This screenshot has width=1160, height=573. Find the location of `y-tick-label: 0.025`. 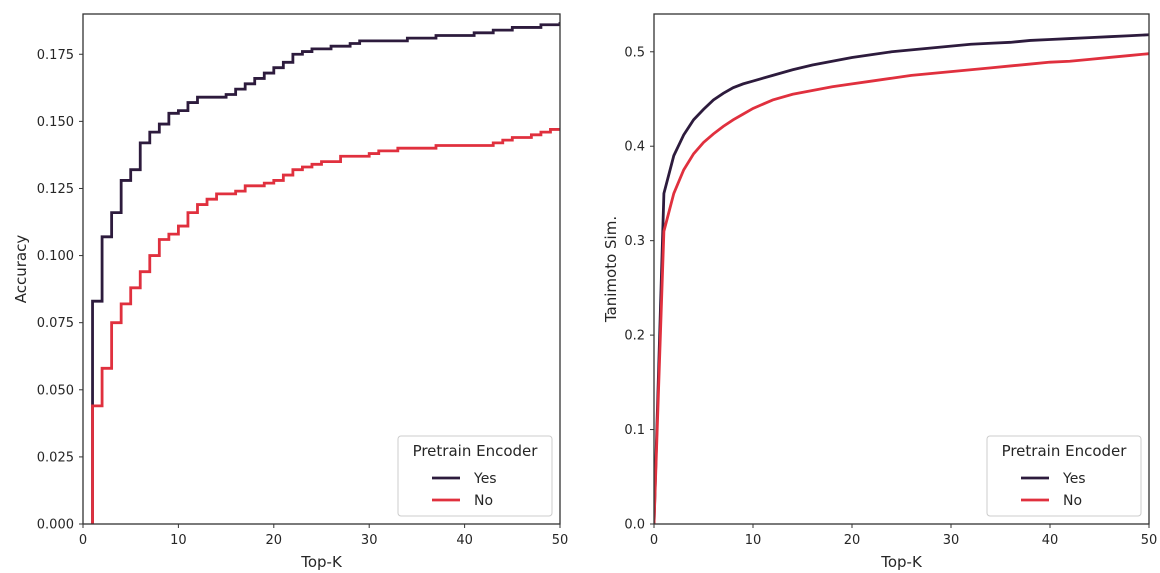

y-tick-label: 0.025 is located at coordinates (55, 457).